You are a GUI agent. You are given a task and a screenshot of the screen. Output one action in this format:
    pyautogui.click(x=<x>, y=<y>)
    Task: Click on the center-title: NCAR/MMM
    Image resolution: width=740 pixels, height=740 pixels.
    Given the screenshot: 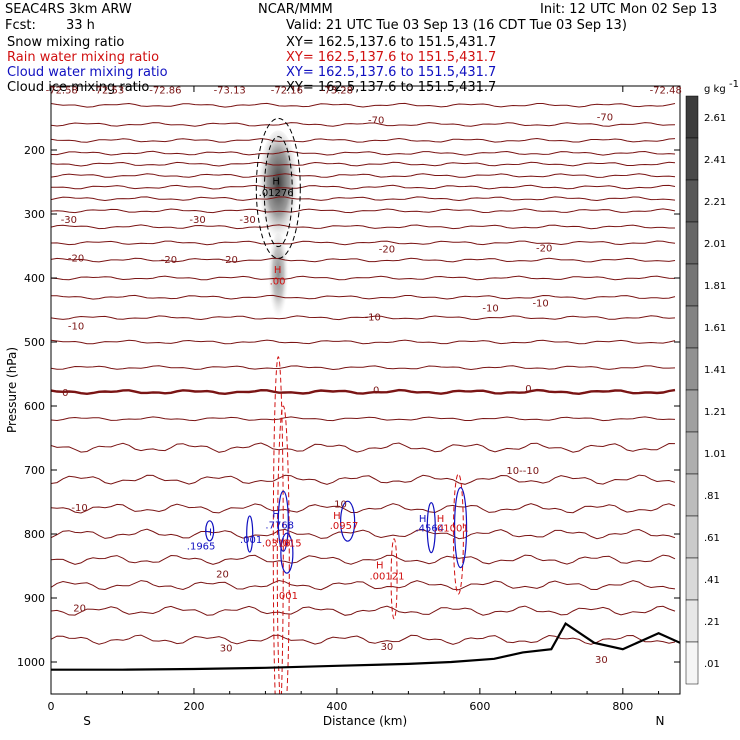 What is the action you would take?
    pyautogui.click(x=295, y=9)
    